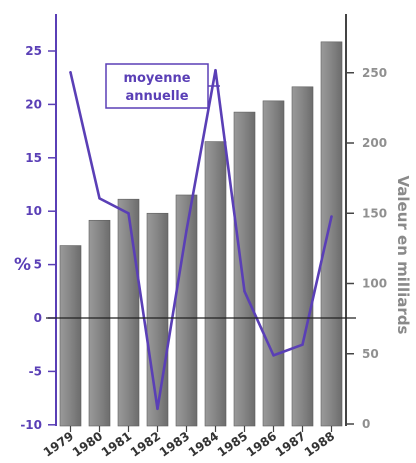 The image size is (416, 463). Describe the element at coordinates (35, 371) in the screenshot. I see `left-tick-label: -5` at that location.